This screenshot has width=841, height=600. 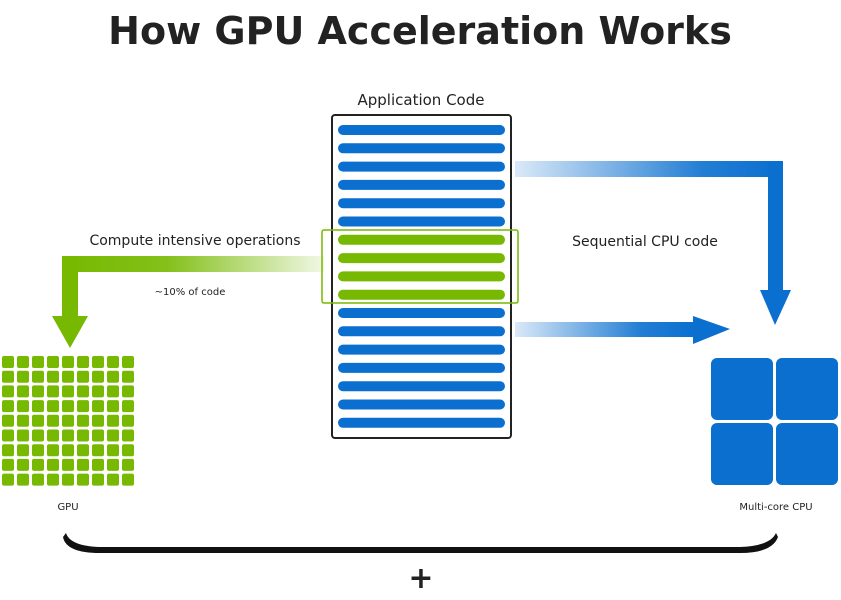 What do you see at coordinates (190, 292) in the screenshot?
I see `percent-of-code-label: ~10% of code` at bounding box center [190, 292].